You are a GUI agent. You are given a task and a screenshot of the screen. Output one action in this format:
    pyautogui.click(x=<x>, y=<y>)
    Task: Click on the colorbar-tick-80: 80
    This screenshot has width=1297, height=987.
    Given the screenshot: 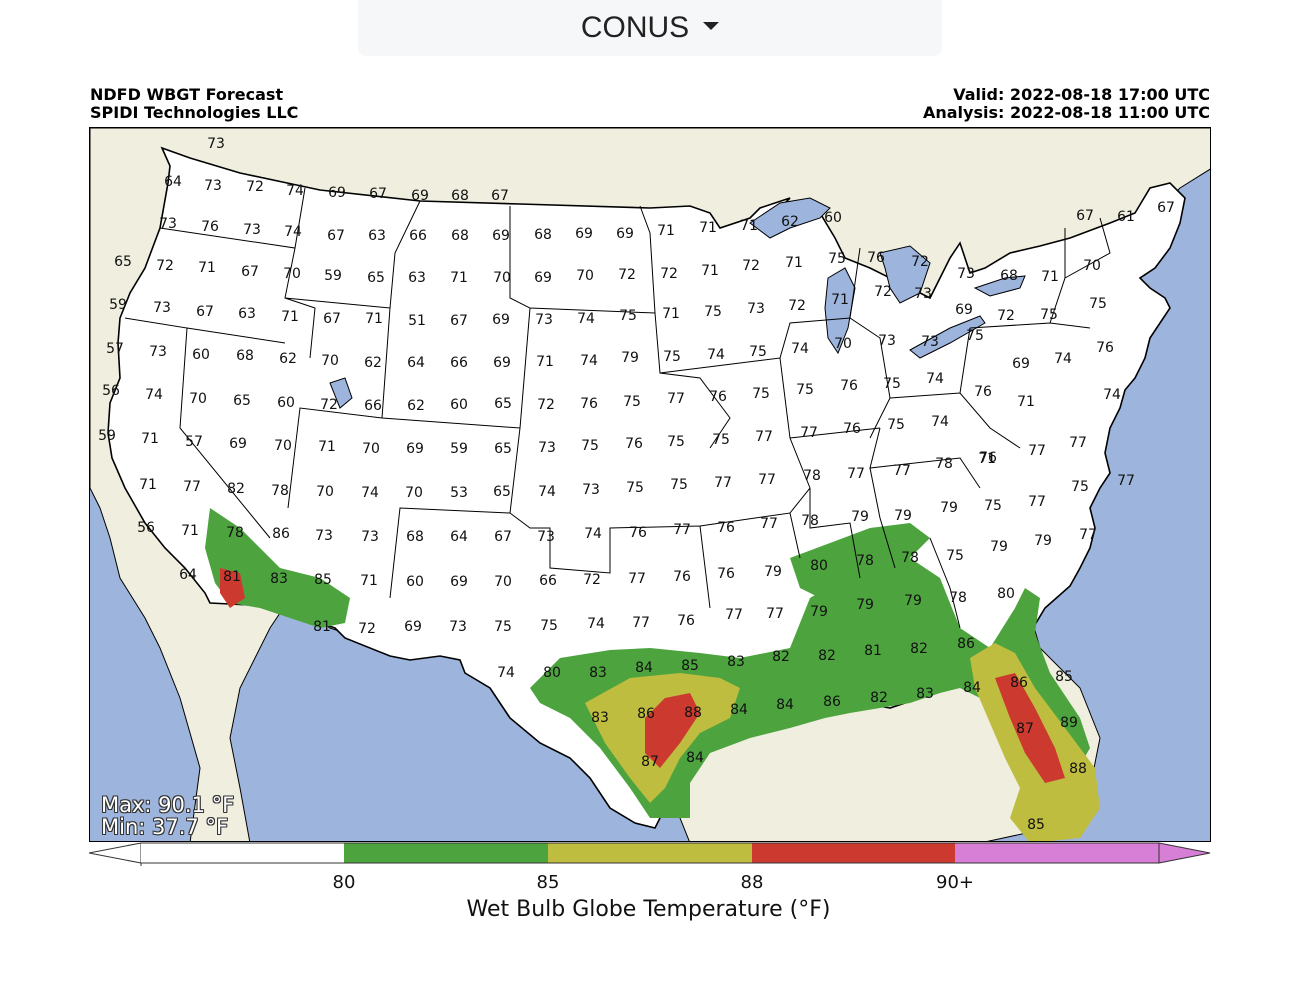 What is the action you would take?
    pyautogui.click(x=344, y=882)
    